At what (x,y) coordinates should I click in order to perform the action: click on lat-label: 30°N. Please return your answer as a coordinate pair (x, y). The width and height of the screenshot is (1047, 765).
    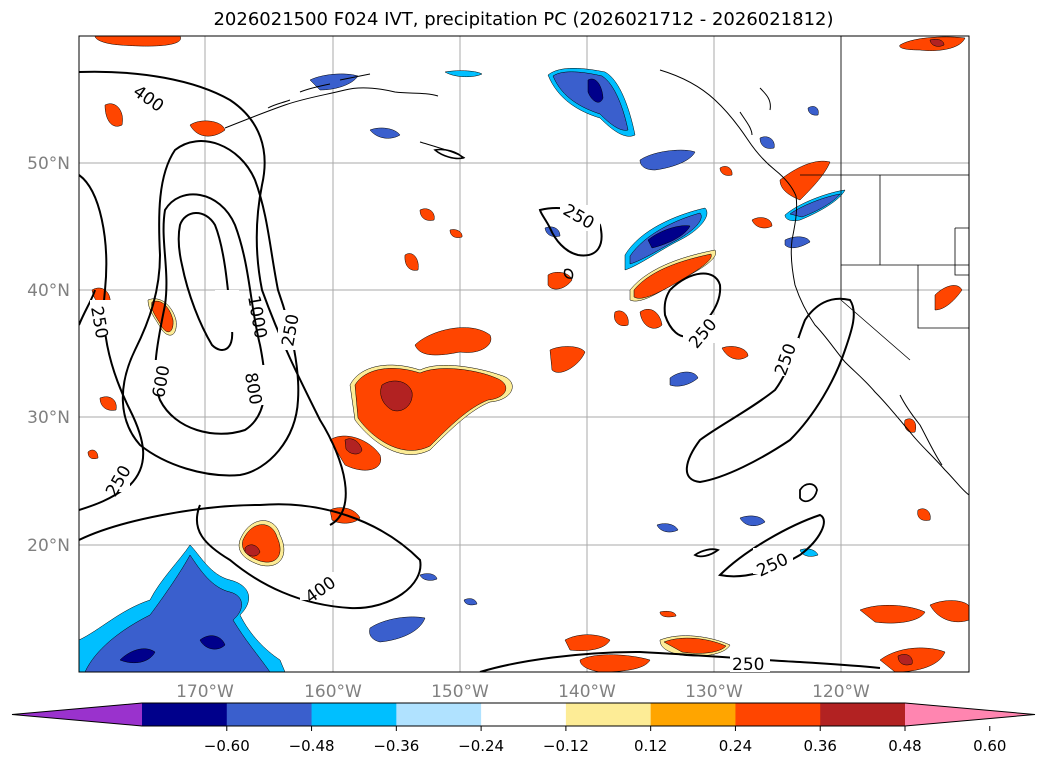
    Looking at the image, I should click on (48, 418).